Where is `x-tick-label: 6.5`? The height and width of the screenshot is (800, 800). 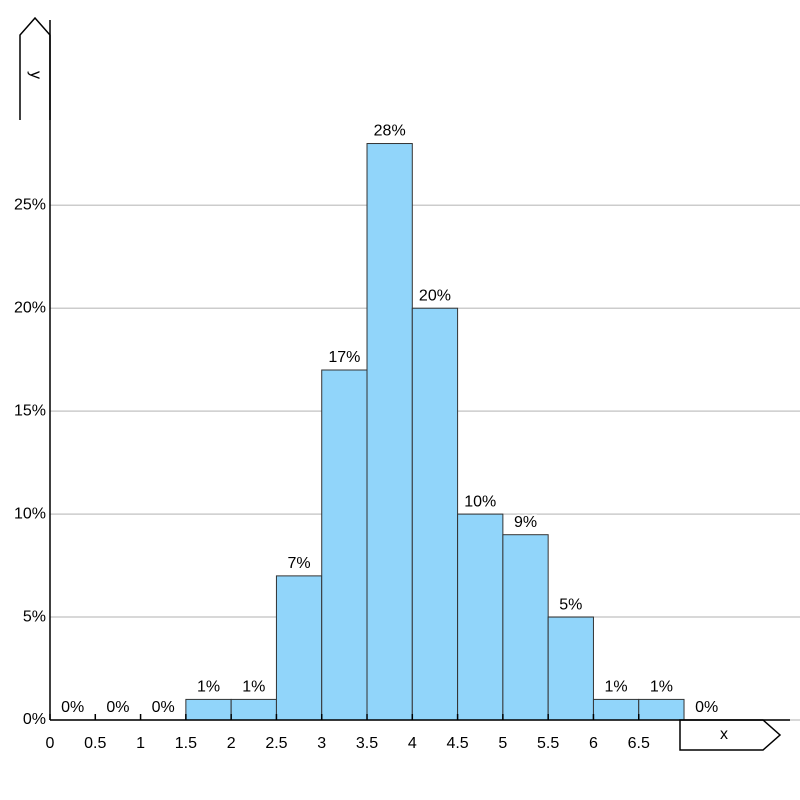
x-tick-label: 6.5 is located at coordinates (639, 743).